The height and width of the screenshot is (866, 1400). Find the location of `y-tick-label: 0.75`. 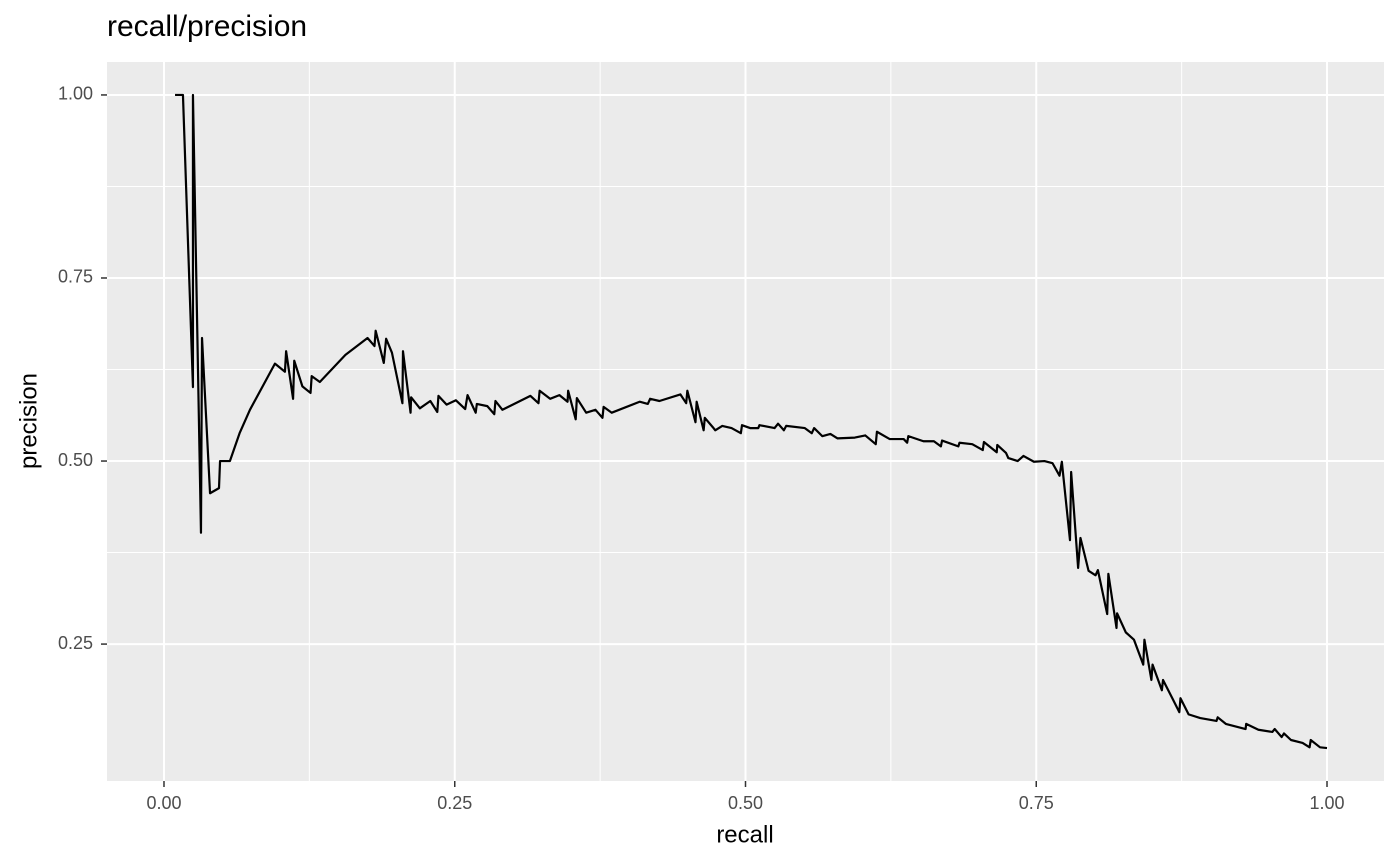

y-tick-label: 0.75 is located at coordinates (75, 277).